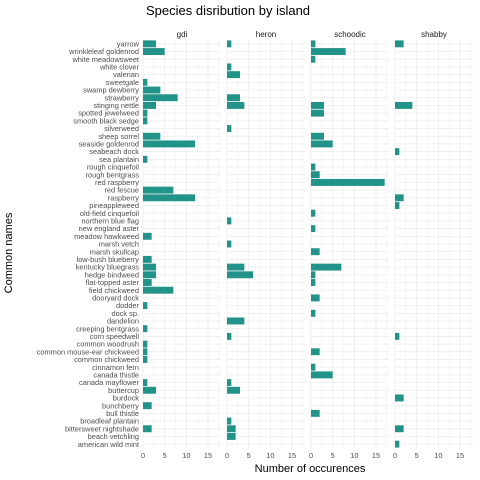  What do you see at coordinates (108, 267) in the screenshot?
I see `y-tick-label: kentucky bluegrass` at bounding box center [108, 267].